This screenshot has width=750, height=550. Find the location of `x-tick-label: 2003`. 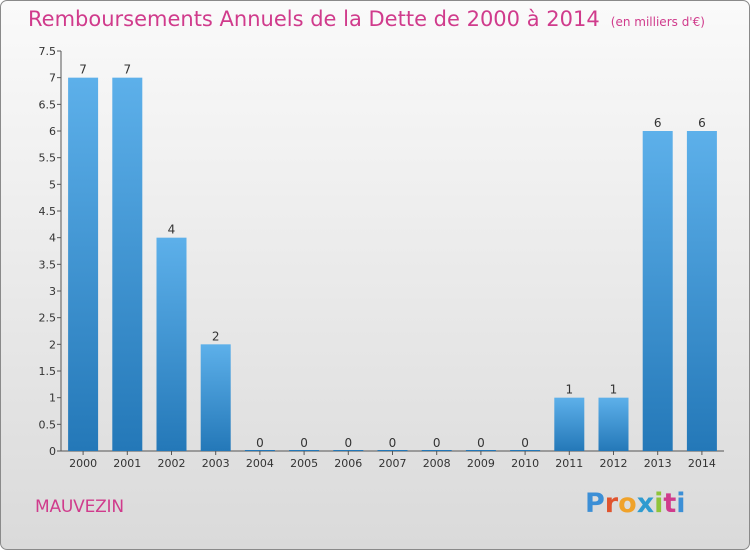

x-tick-label: 2003 is located at coordinates (216, 463).